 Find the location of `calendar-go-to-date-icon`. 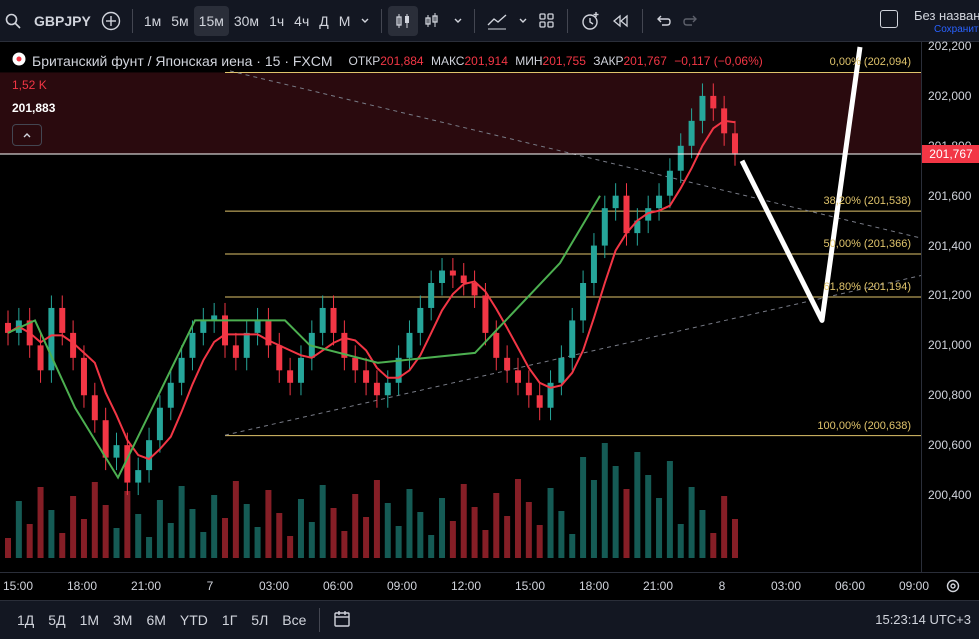

calendar-go-to-date-icon is located at coordinates (342, 620).